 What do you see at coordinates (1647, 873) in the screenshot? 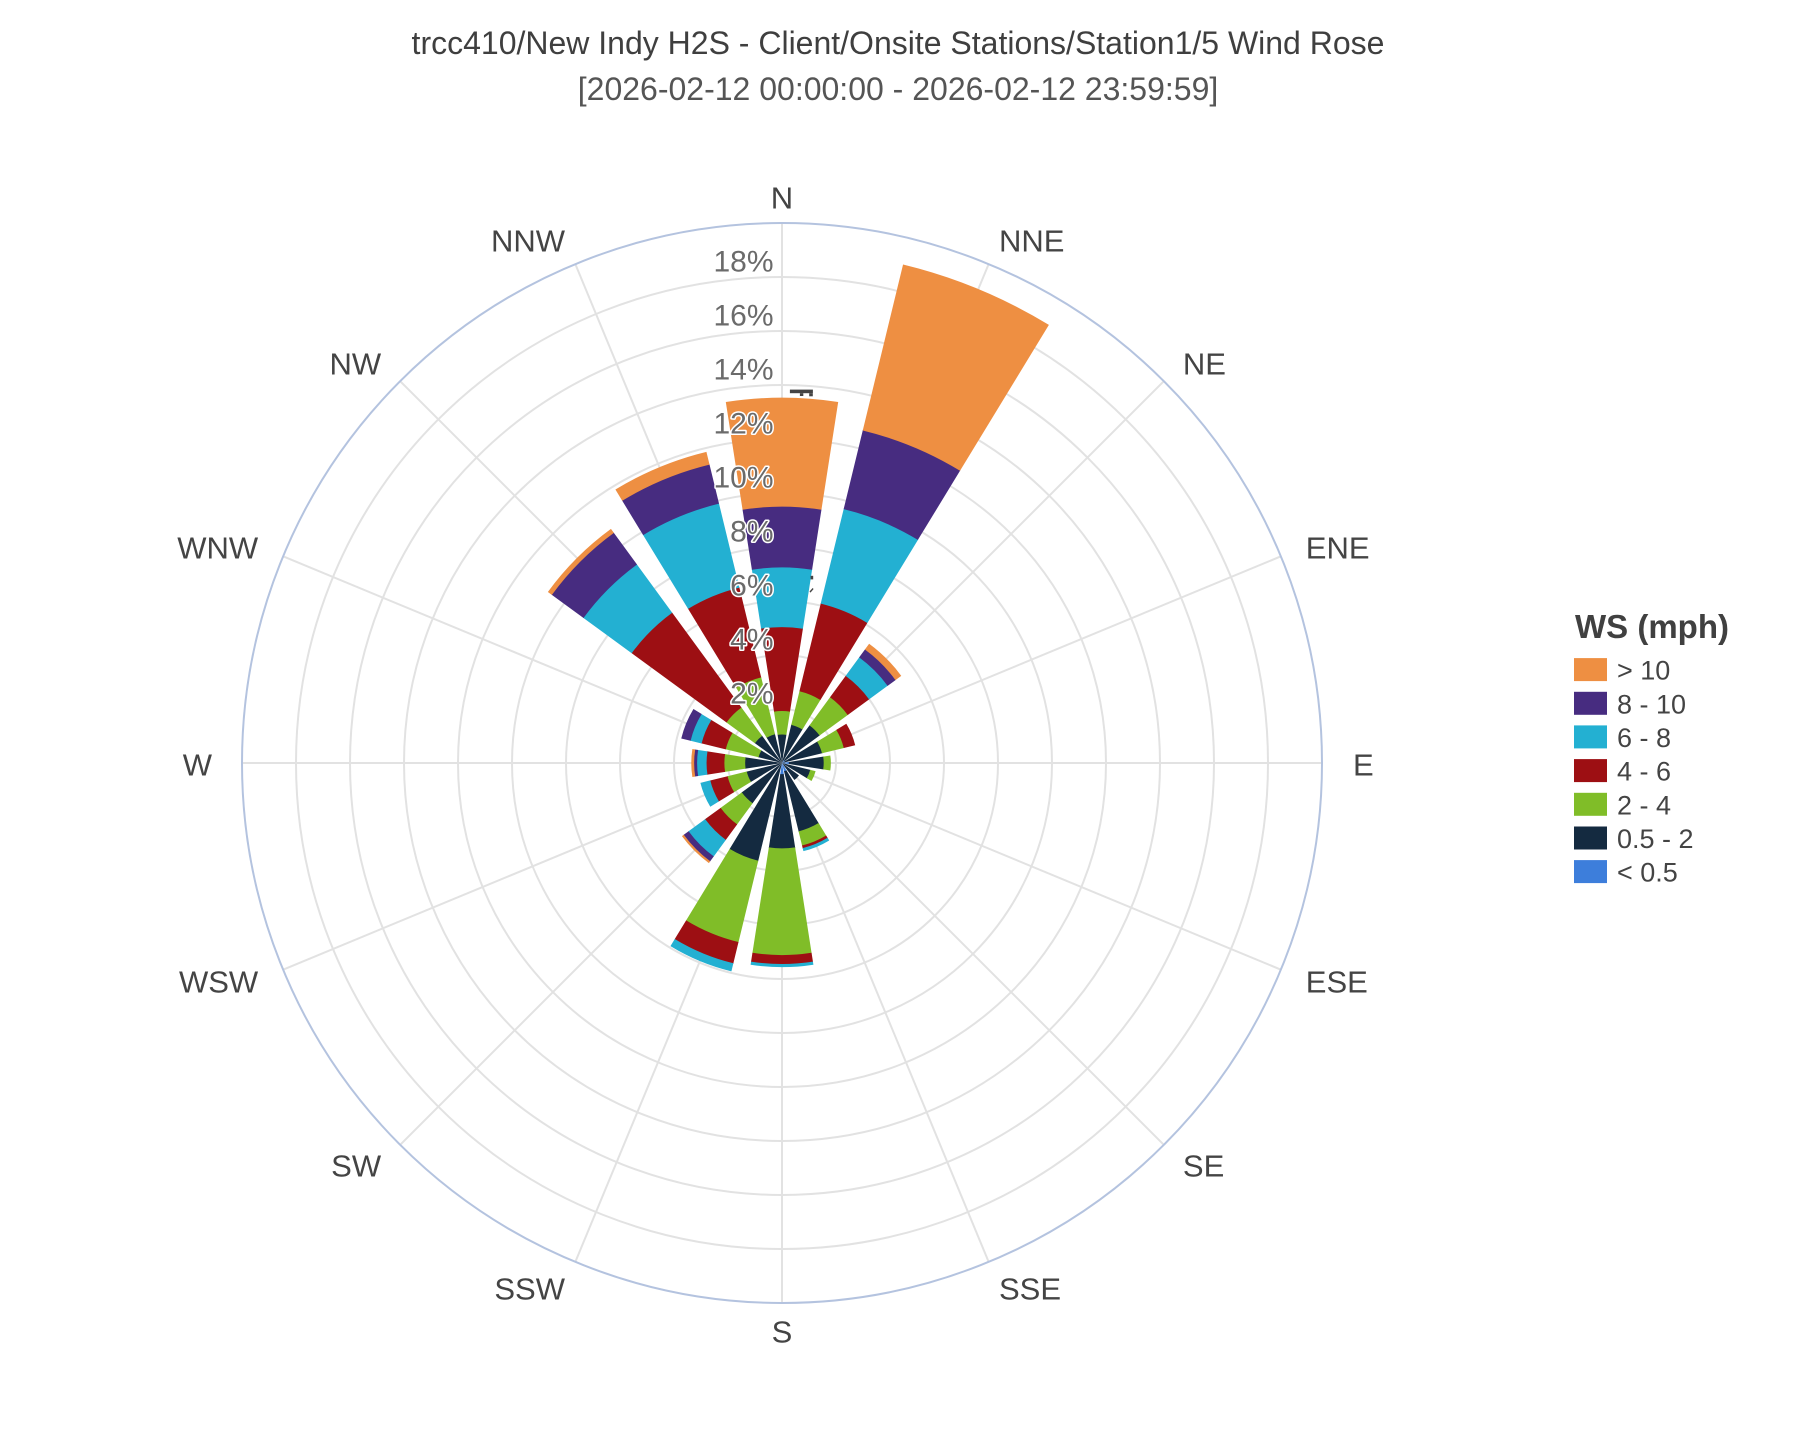
I see `svg-text: < 0.5` at bounding box center [1647, 873].